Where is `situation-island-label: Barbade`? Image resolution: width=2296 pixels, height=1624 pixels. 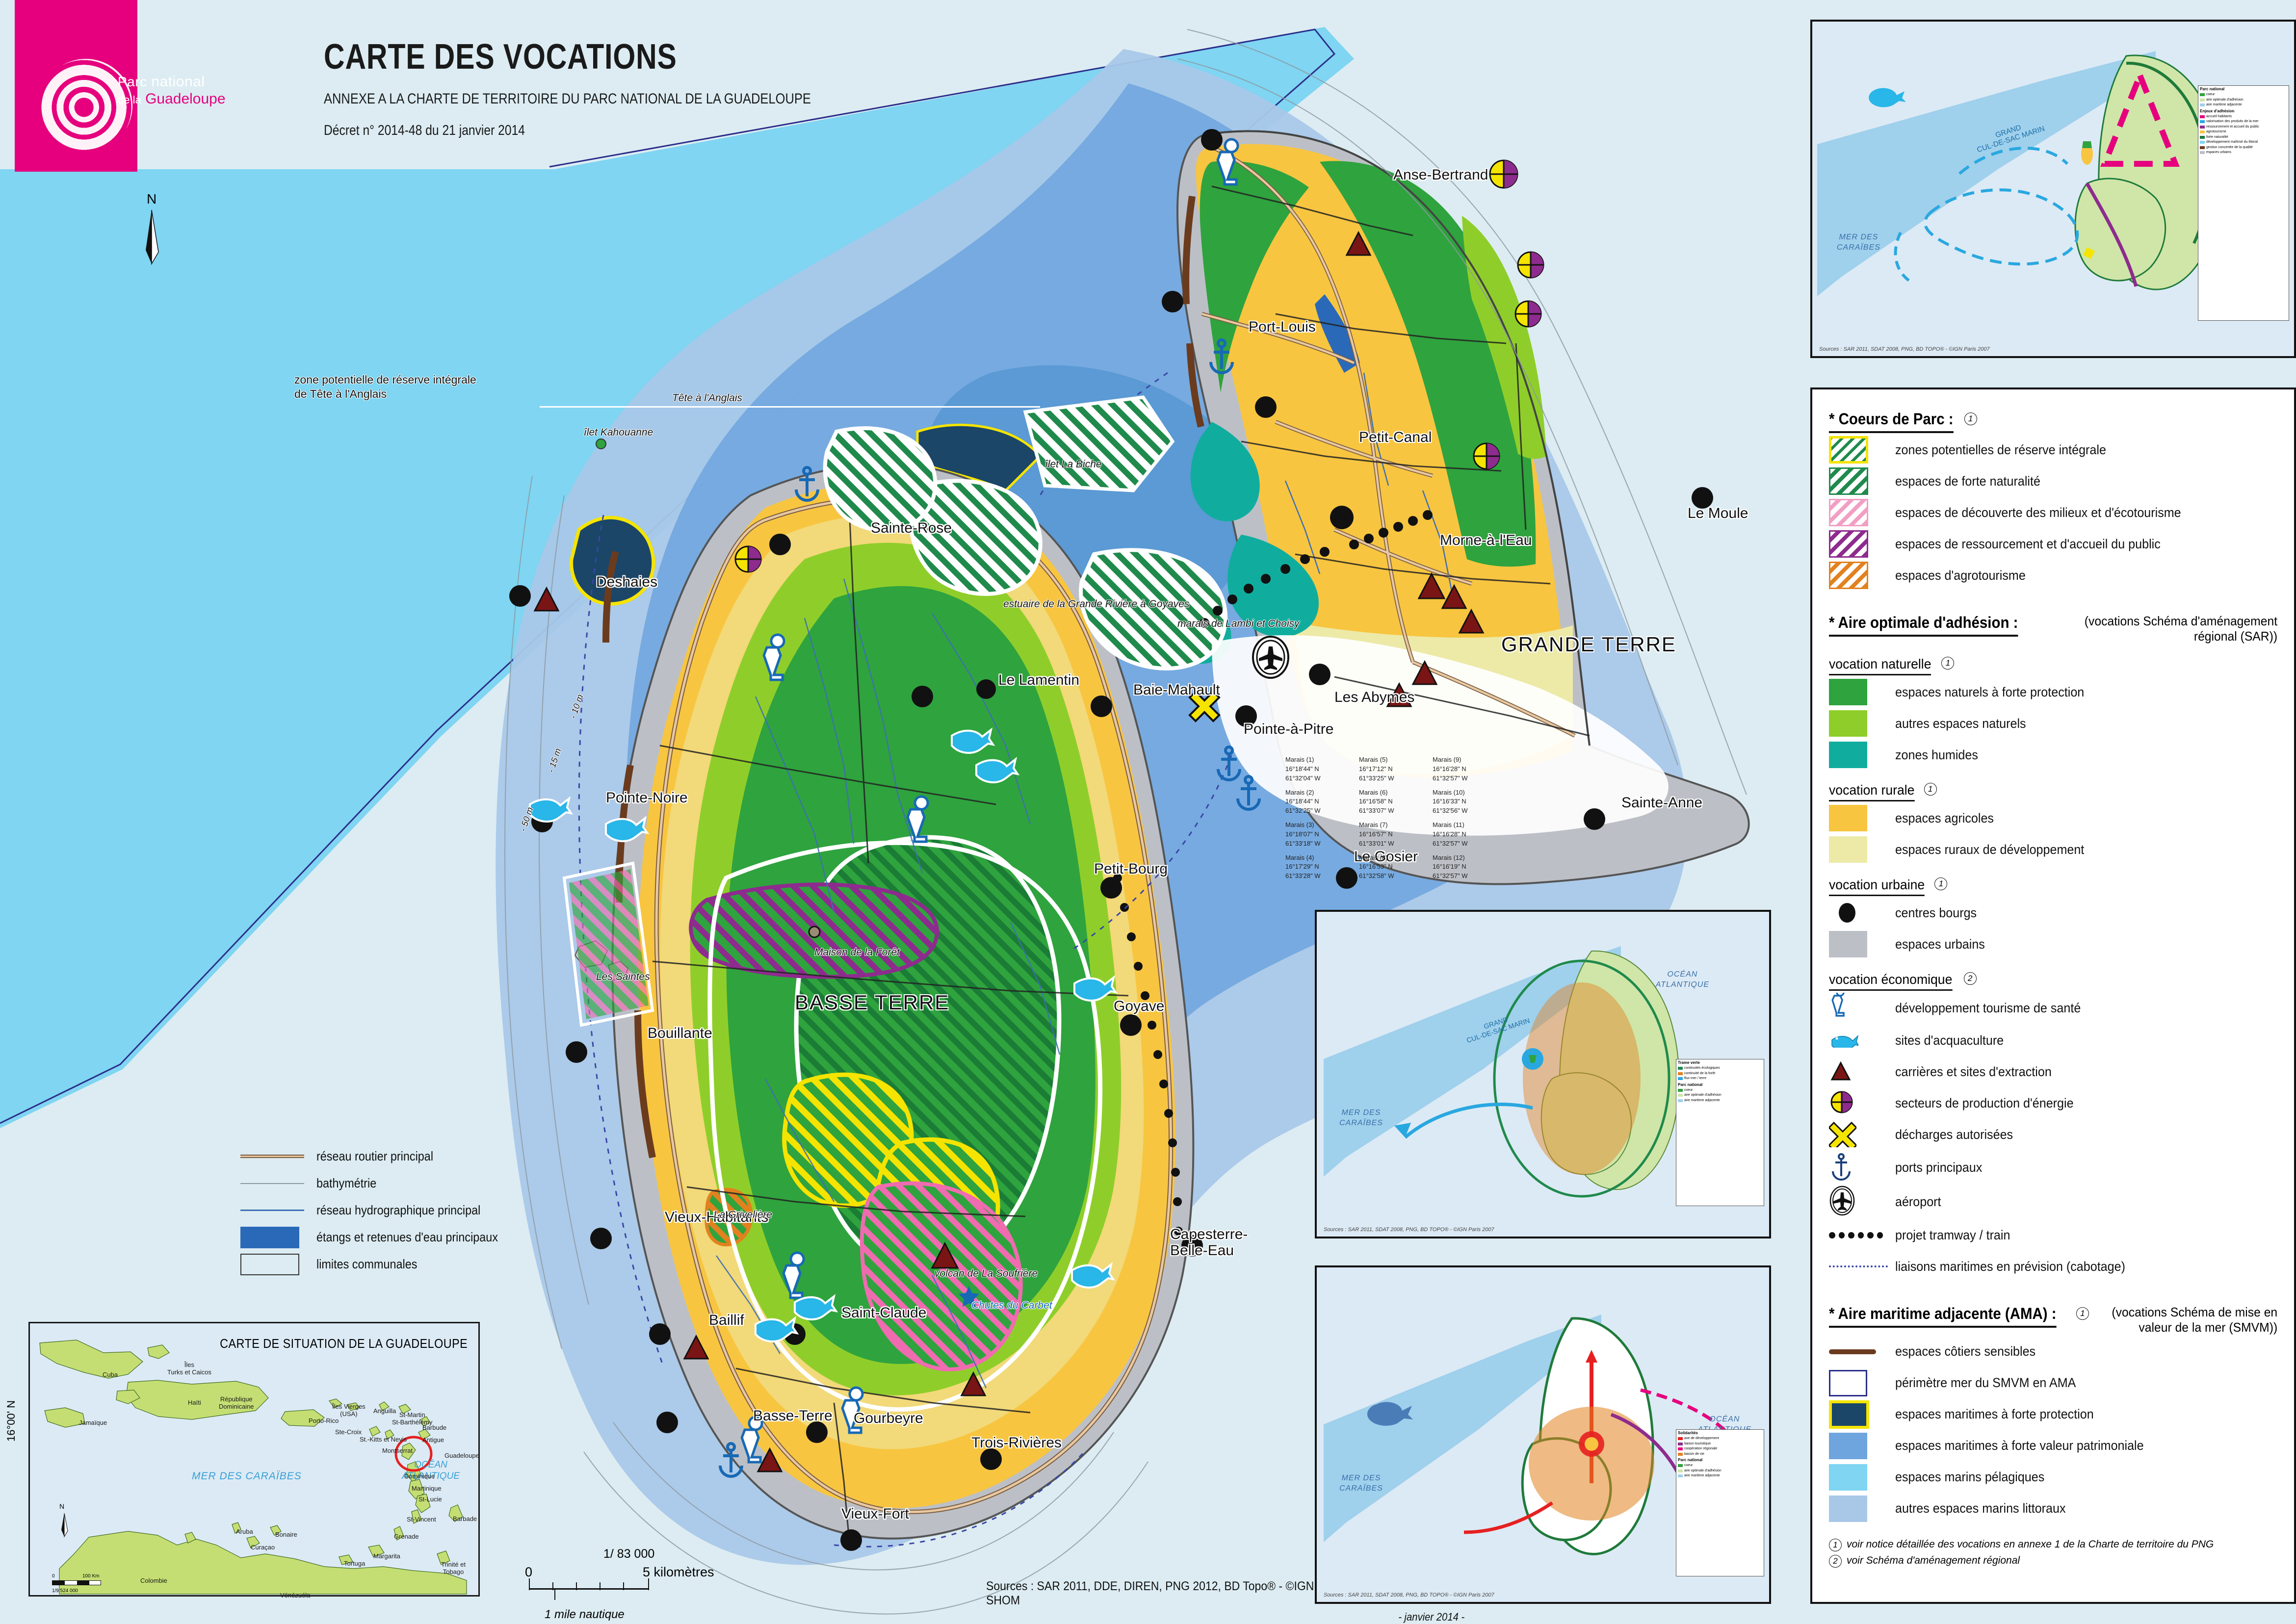
situation-island-label: Barbade is located at coordinates (465, 1518).